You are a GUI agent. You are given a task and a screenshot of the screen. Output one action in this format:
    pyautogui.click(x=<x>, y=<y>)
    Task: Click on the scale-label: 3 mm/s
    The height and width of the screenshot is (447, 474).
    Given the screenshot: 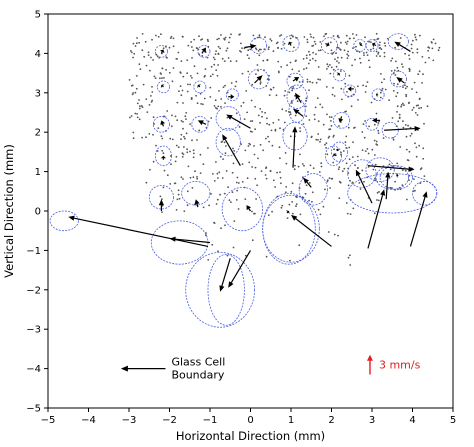 What is the action you would take?
    pyautogui.click(x=400, y=365)
    